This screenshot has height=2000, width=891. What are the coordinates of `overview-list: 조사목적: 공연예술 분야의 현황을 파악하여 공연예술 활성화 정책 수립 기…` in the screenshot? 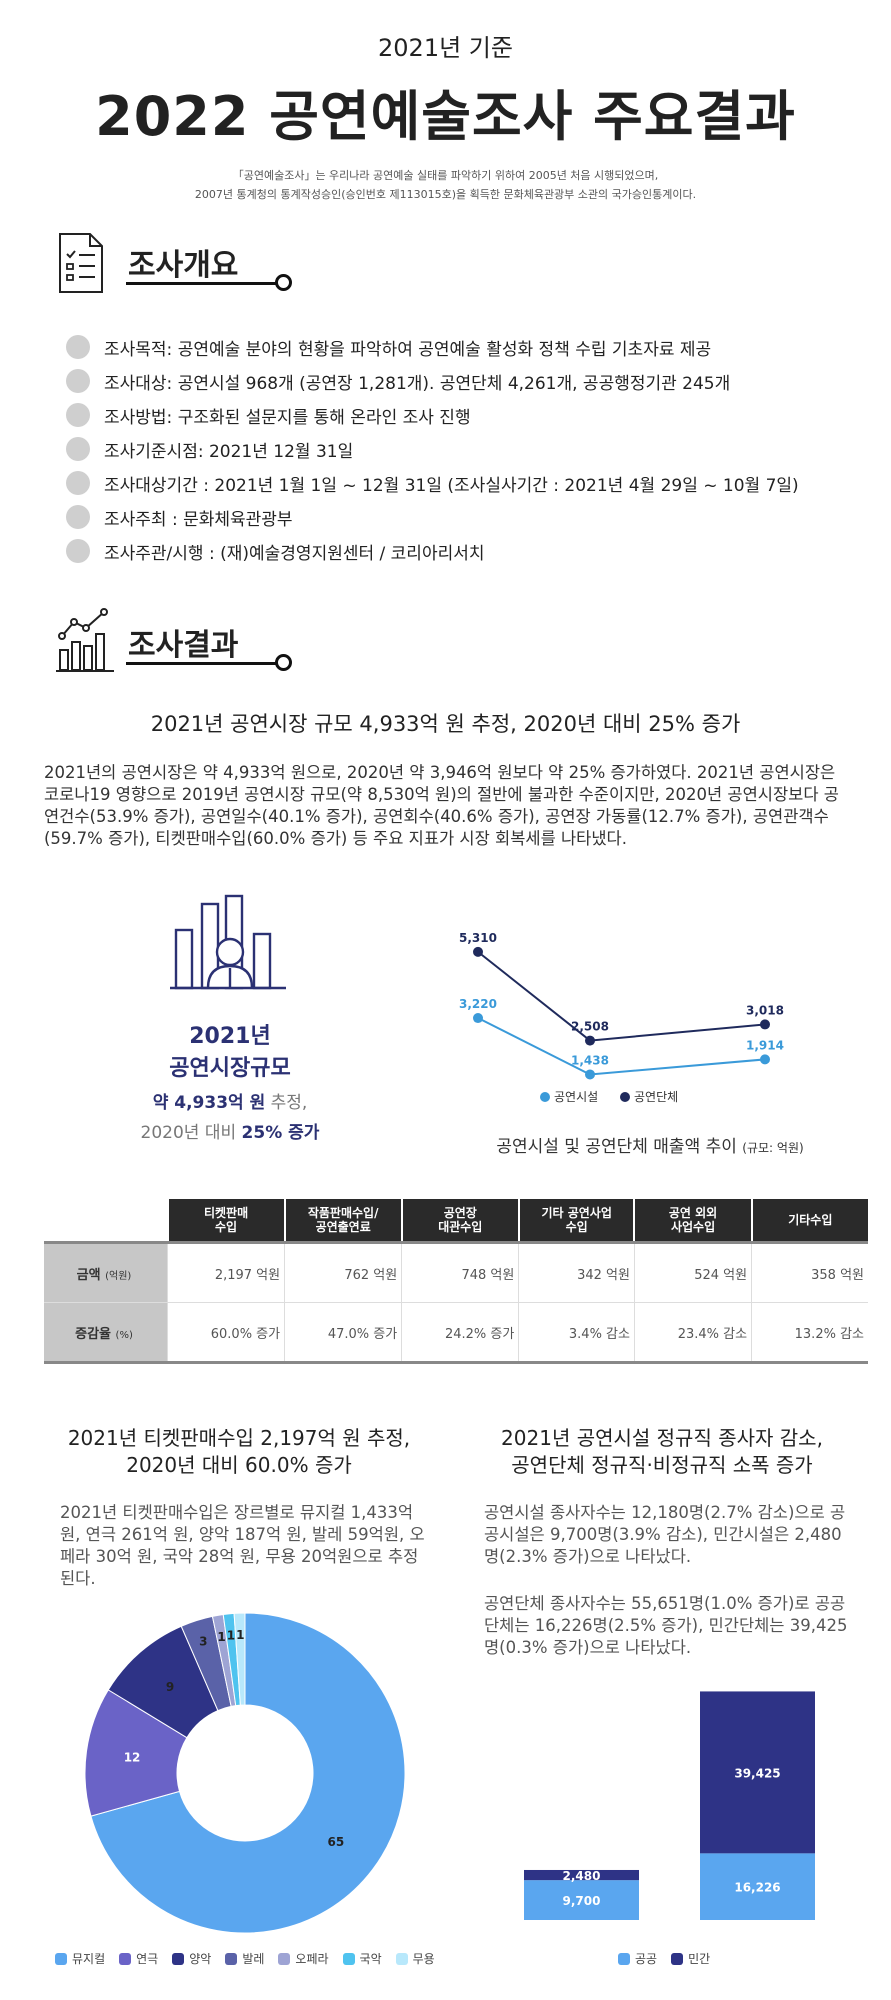 It's located at (466, 449).